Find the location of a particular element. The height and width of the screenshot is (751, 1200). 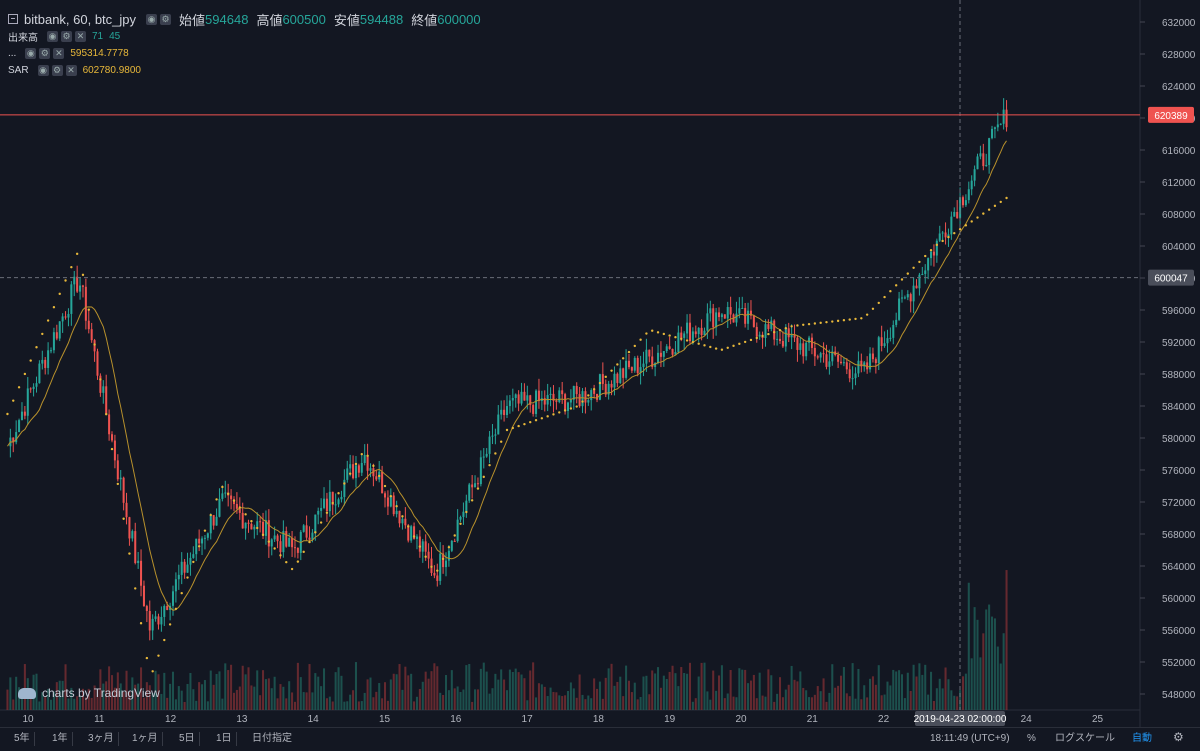

tradingview-watermark: charts by TradingView is located at coordinates (89, 693).